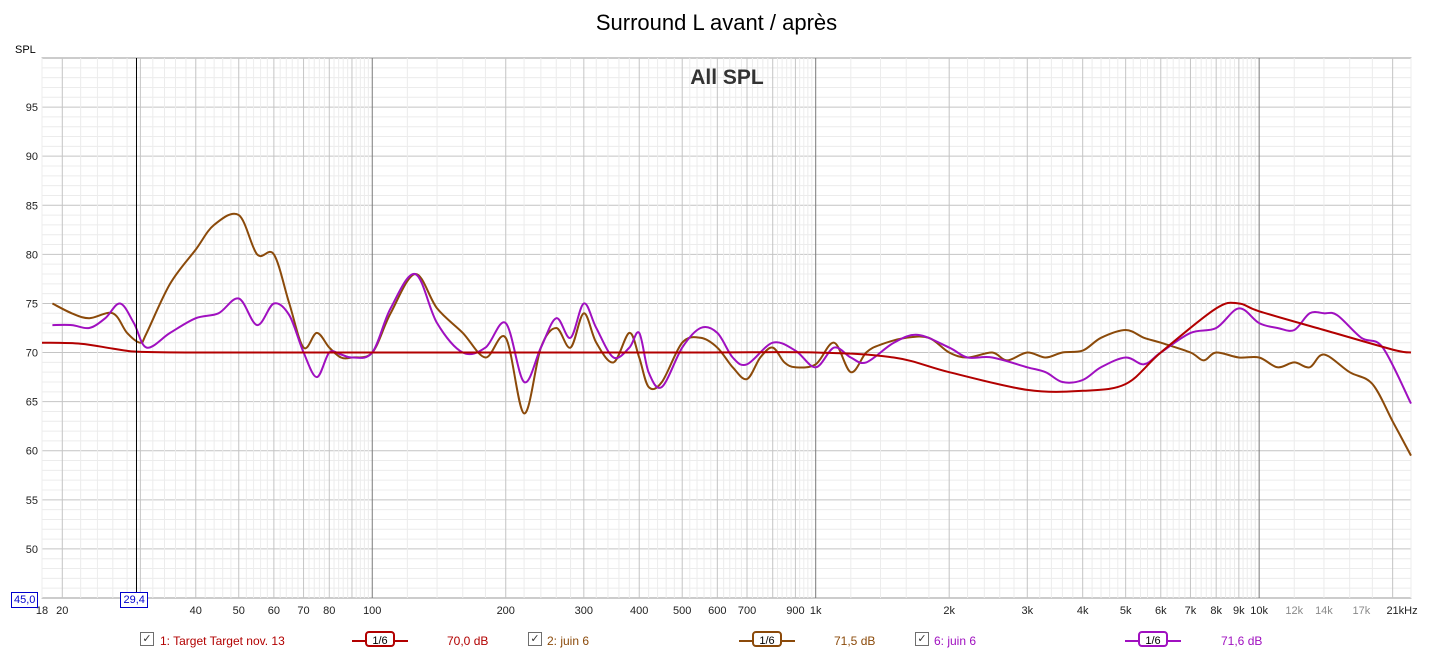  What do you see at coordinates (1216, 611) in the screenshot?
I see `x-tick-label: 8k` at bounding box center [1216, 611].